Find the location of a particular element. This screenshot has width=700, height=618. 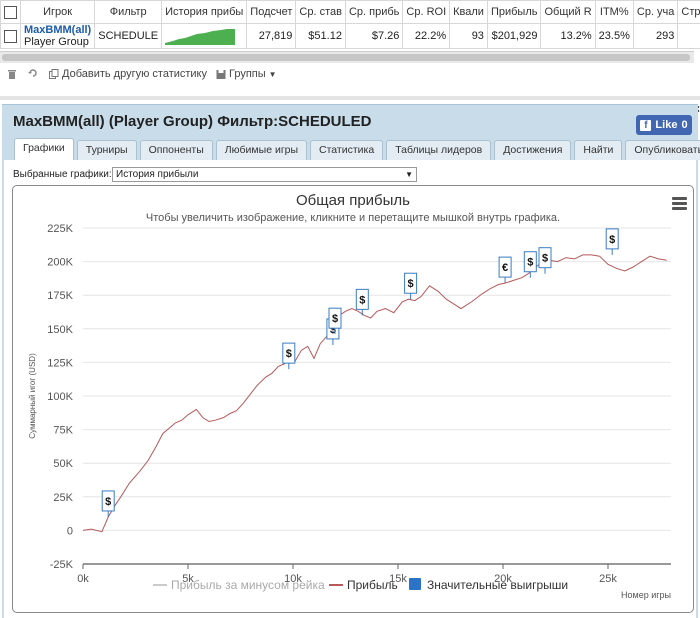

legend-label: Прибыль за минусом рейка is located at coordinates (248, 585).